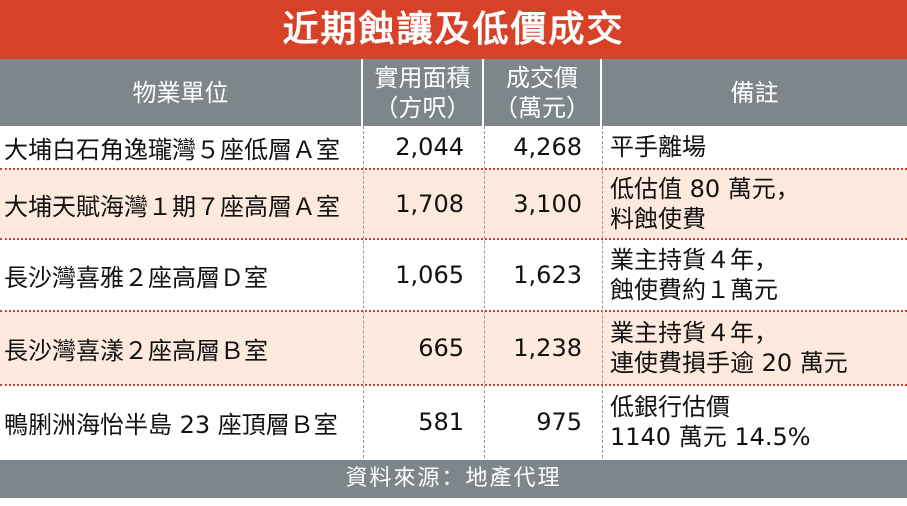  I want to click on cell-area: 581, so click(441, 422).